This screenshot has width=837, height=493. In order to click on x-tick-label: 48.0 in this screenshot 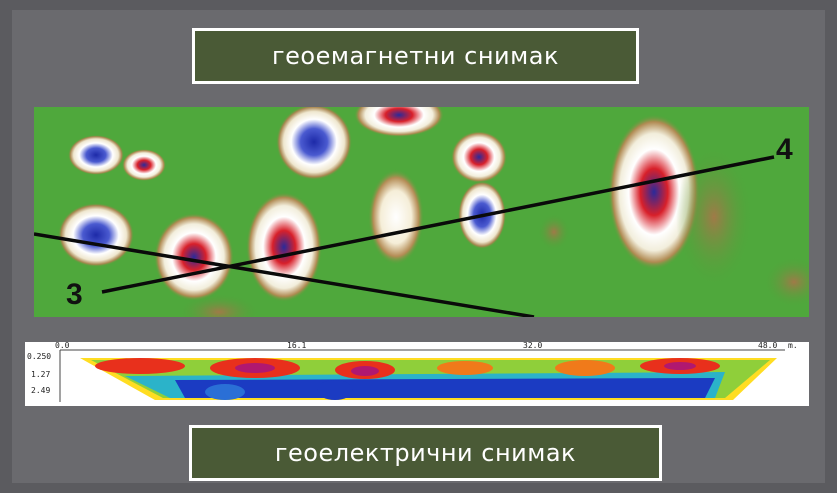, I will do `click(767, 346)`.